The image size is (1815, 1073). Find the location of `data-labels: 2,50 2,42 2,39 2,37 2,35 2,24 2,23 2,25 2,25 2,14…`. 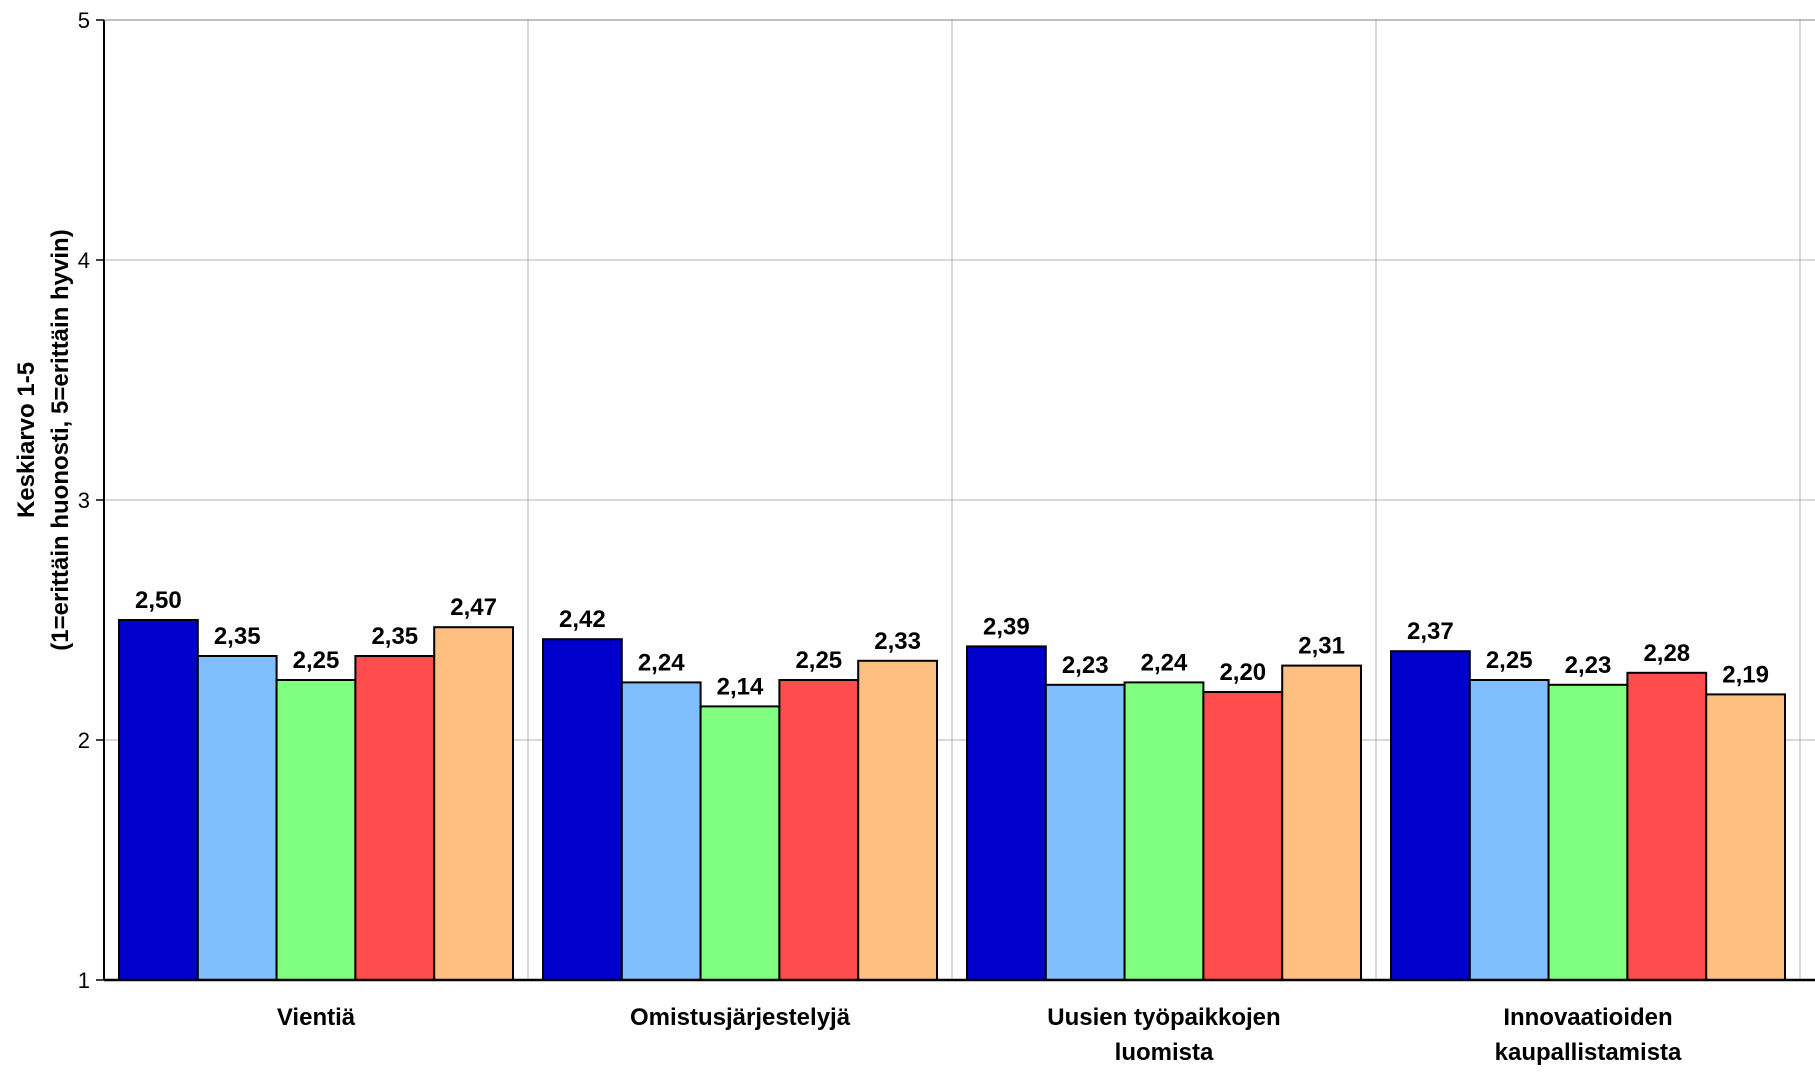

data-labels: 2,50 2,42 2,39 2,37 2,35 2,24 2,23 2,25 2,25 2,14… is located at coordinates (952, 643).